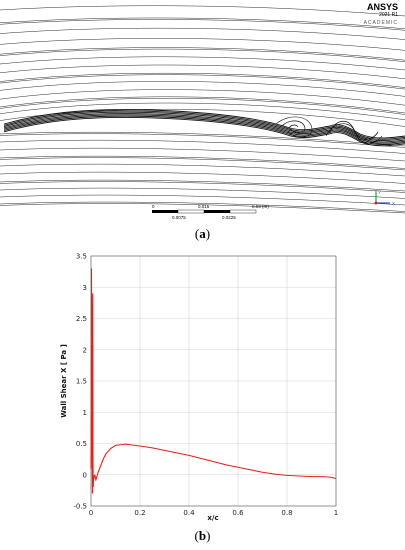 Image resolution: width=405 pixels, height=550 pixels. I want to click on x-axis-label: x/c, so click(212, 518).